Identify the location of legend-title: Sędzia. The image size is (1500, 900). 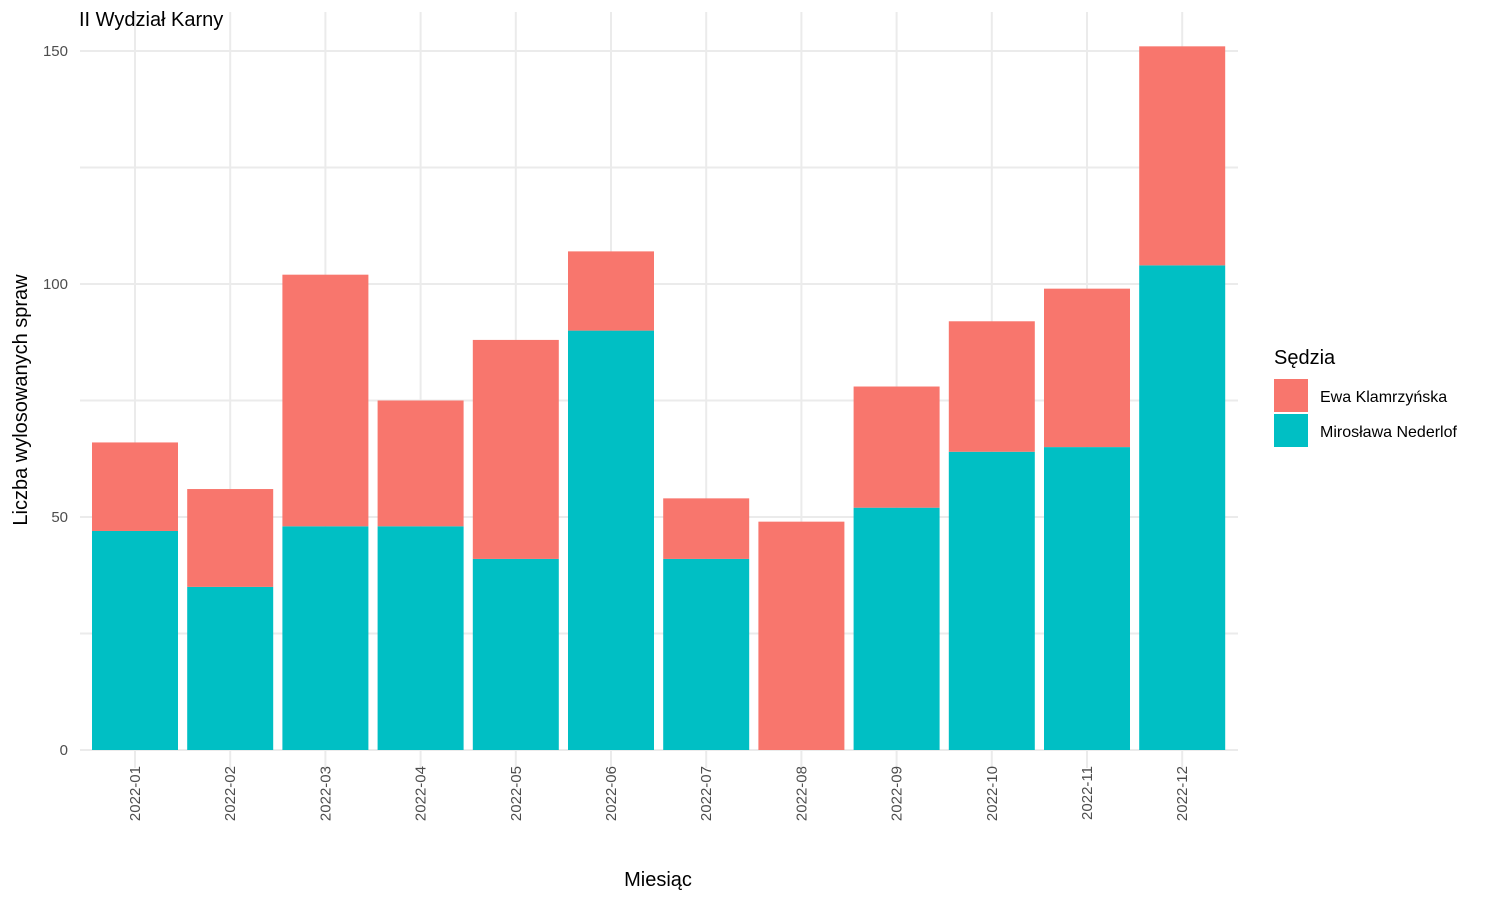
(1305, 358).